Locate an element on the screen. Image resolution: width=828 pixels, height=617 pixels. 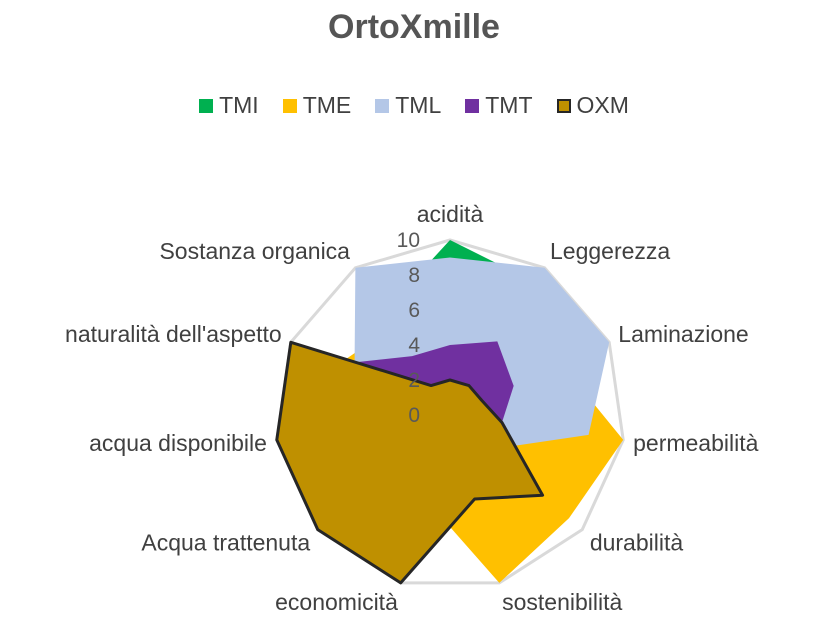
tick-label: 4 is located at coordinates (414, 345).